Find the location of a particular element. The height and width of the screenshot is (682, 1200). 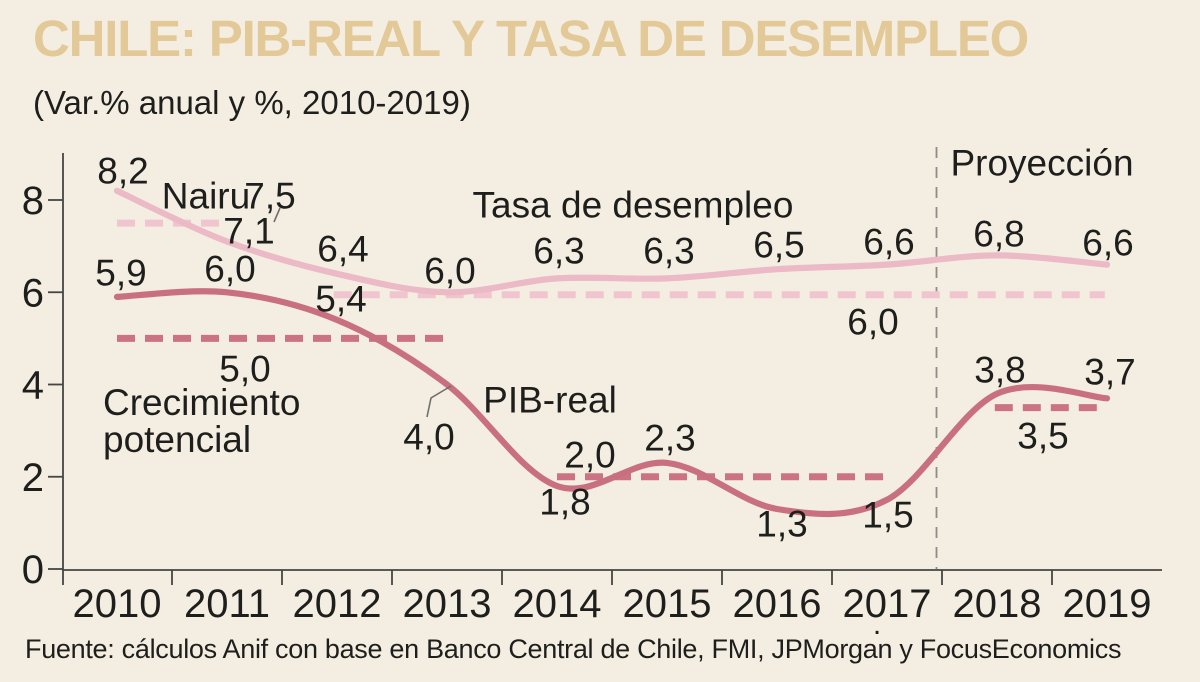

value-potencial-2018-2019: 3,5 is located at coordinates (1043, 436).